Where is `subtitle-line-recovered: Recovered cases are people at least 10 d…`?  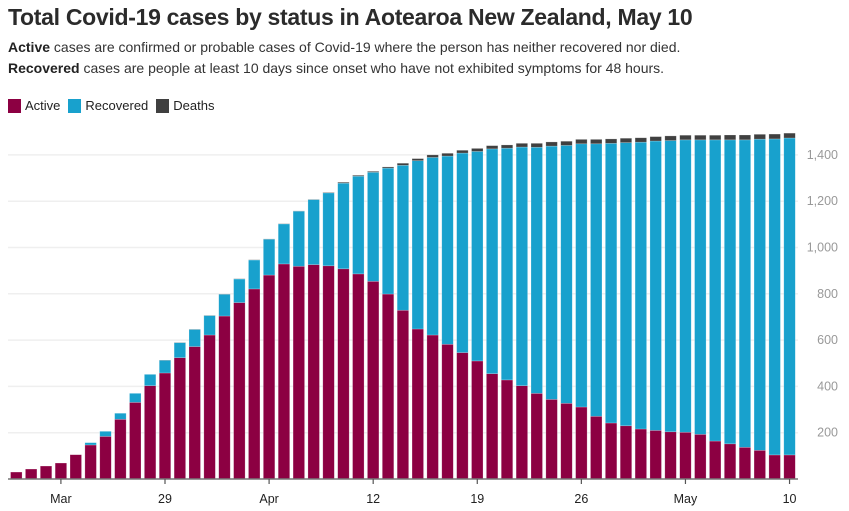
subtitle-line-recovered: Recovered cases are people at least 10 d… is located at coordinates (336, 68).